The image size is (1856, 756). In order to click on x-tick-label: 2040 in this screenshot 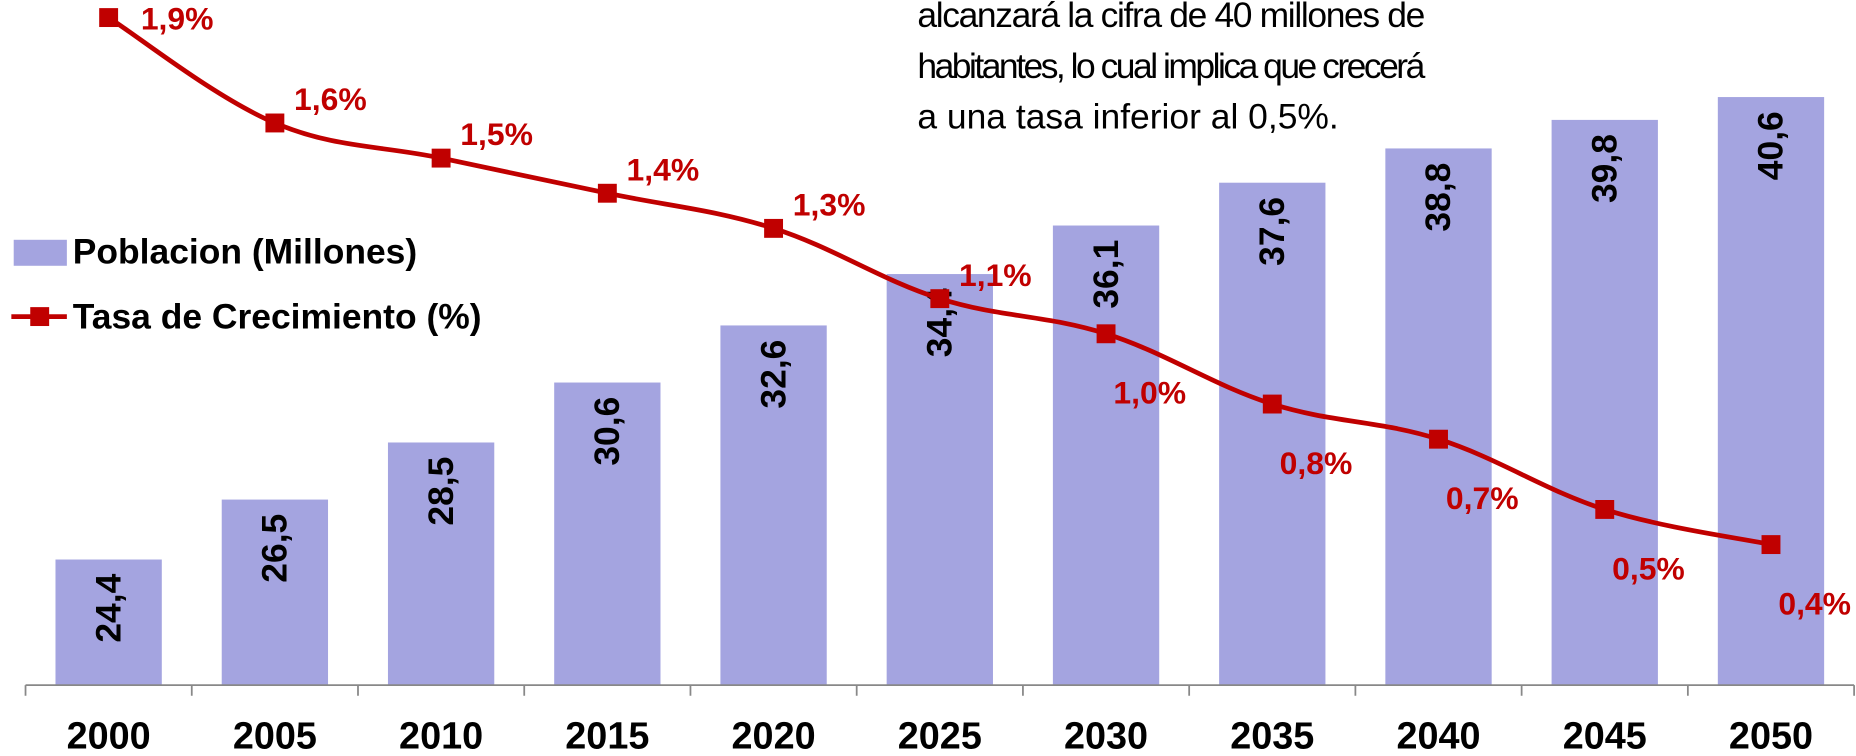, I will do `click(1438, 735)`.